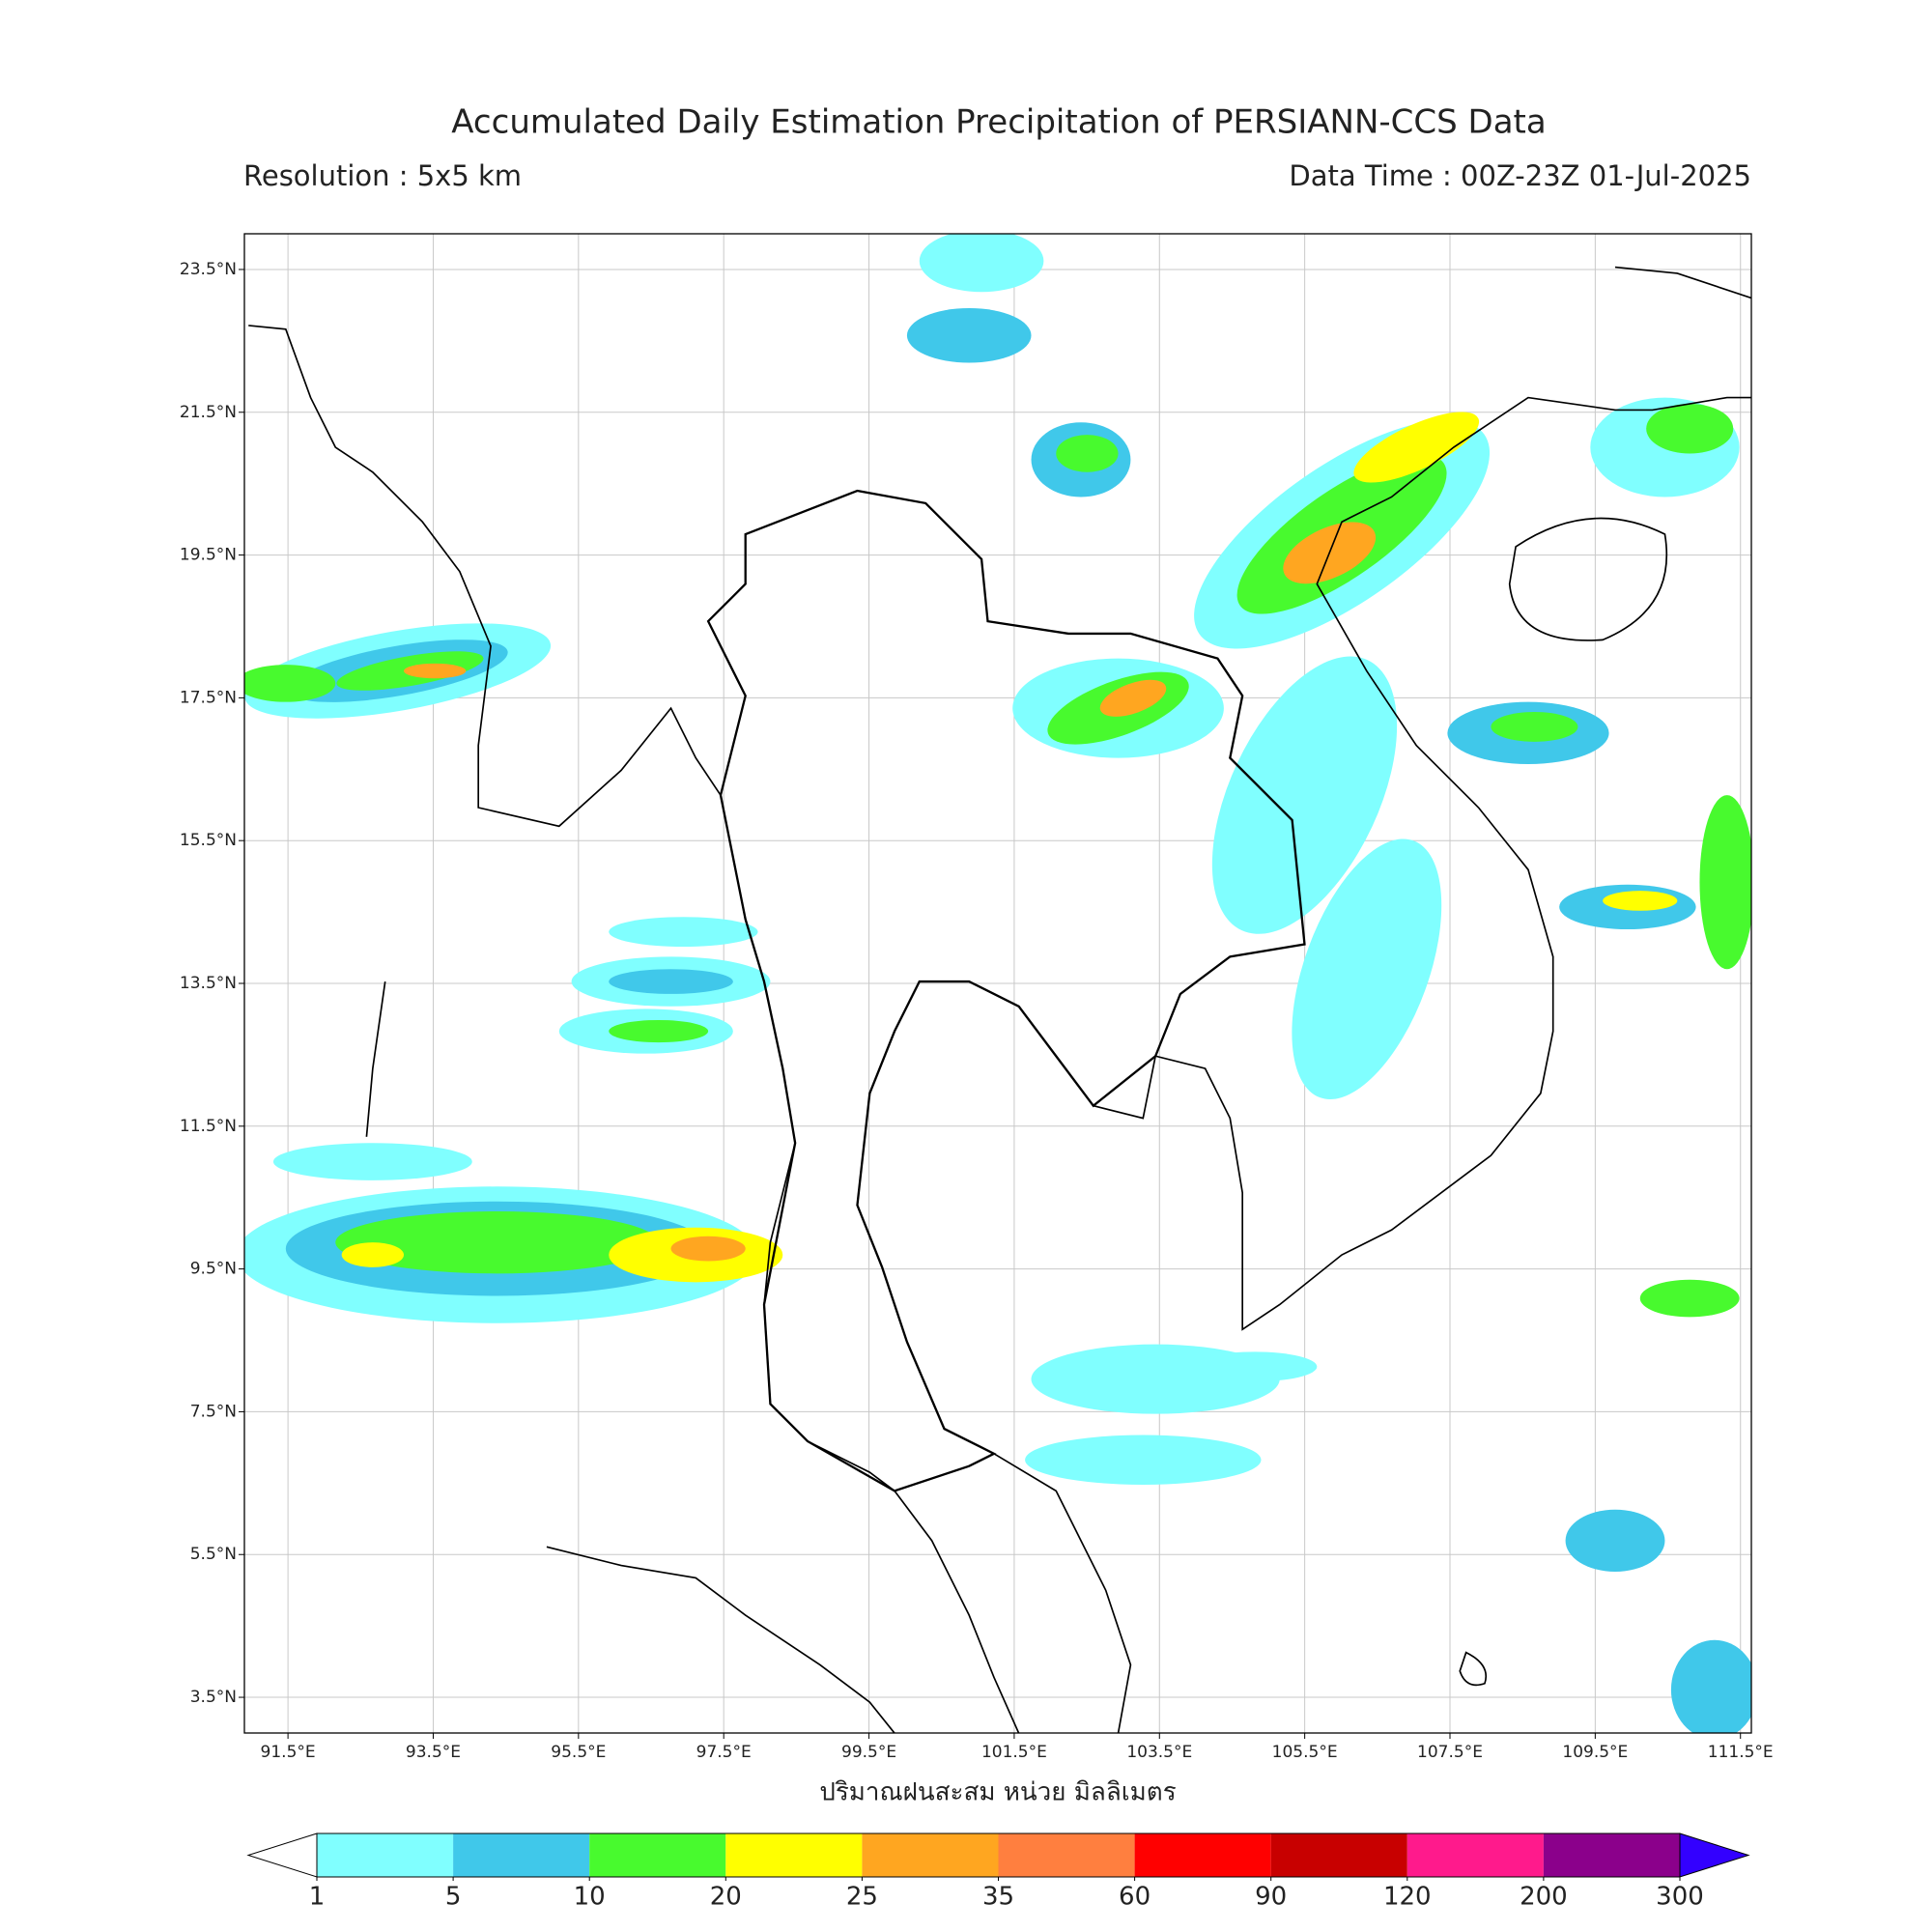 The image size is (1932, 1932). Describe the element at coordinates (288, 1752) in the screenshot. I see `x-tick-label: 91.5°E` at that location.